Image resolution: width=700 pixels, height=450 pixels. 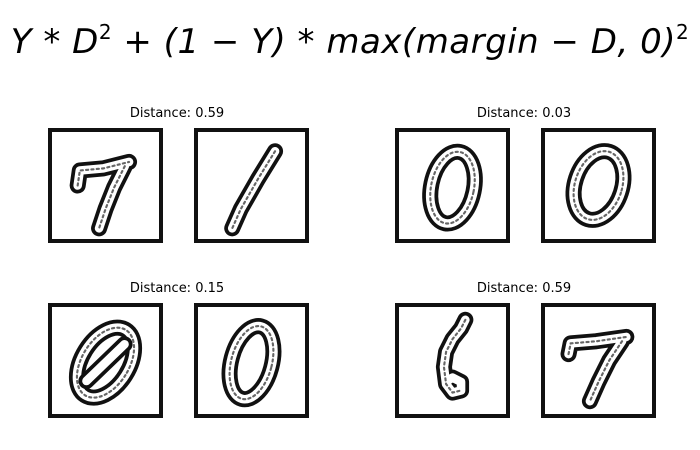 What do you see at coordinates (524, 113) in the screenshot?
I see `distance-label: Distance: 0.03` at bounding box center [524, 113].